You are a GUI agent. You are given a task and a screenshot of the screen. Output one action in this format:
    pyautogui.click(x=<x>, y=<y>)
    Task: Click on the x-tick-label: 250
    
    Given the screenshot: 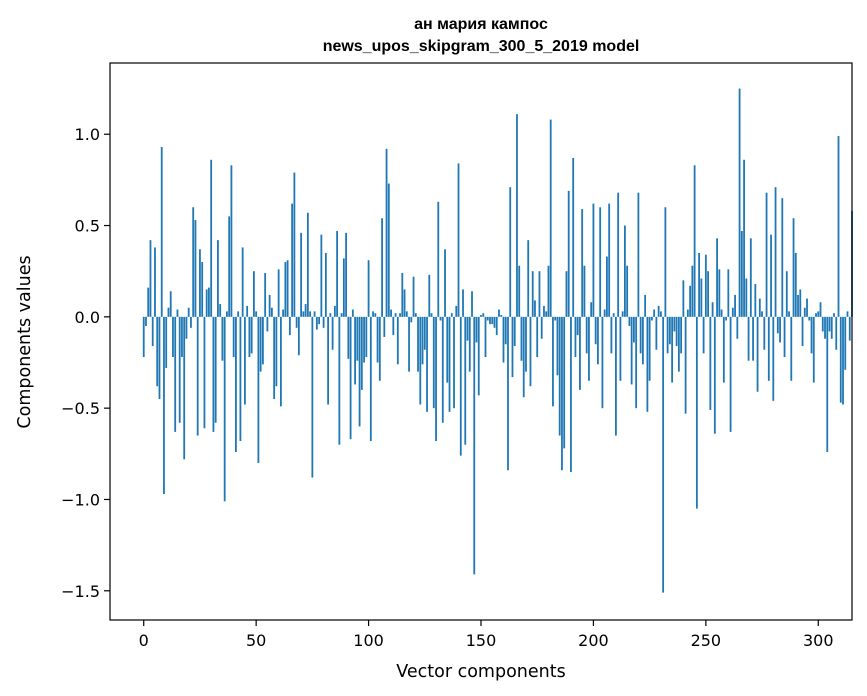 What is the action you would take?
    pyautogui.click(x=706, y=640)
    